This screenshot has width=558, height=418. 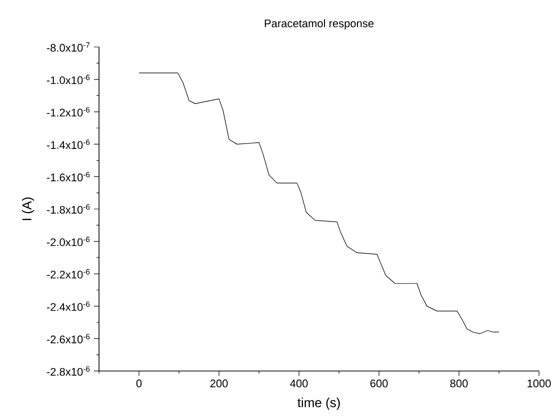 I want to click on x-tick-label: 1000, so click(x=539, y=384).